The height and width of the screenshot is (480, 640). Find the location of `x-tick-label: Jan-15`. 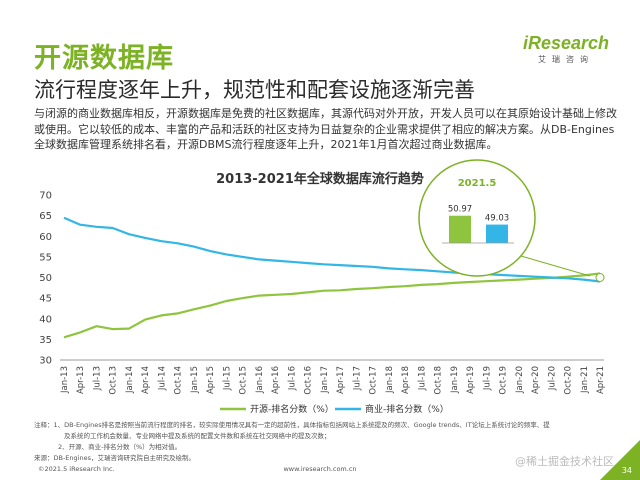

x-tick-label: Jan-15 is located at coordinates (195, 380).